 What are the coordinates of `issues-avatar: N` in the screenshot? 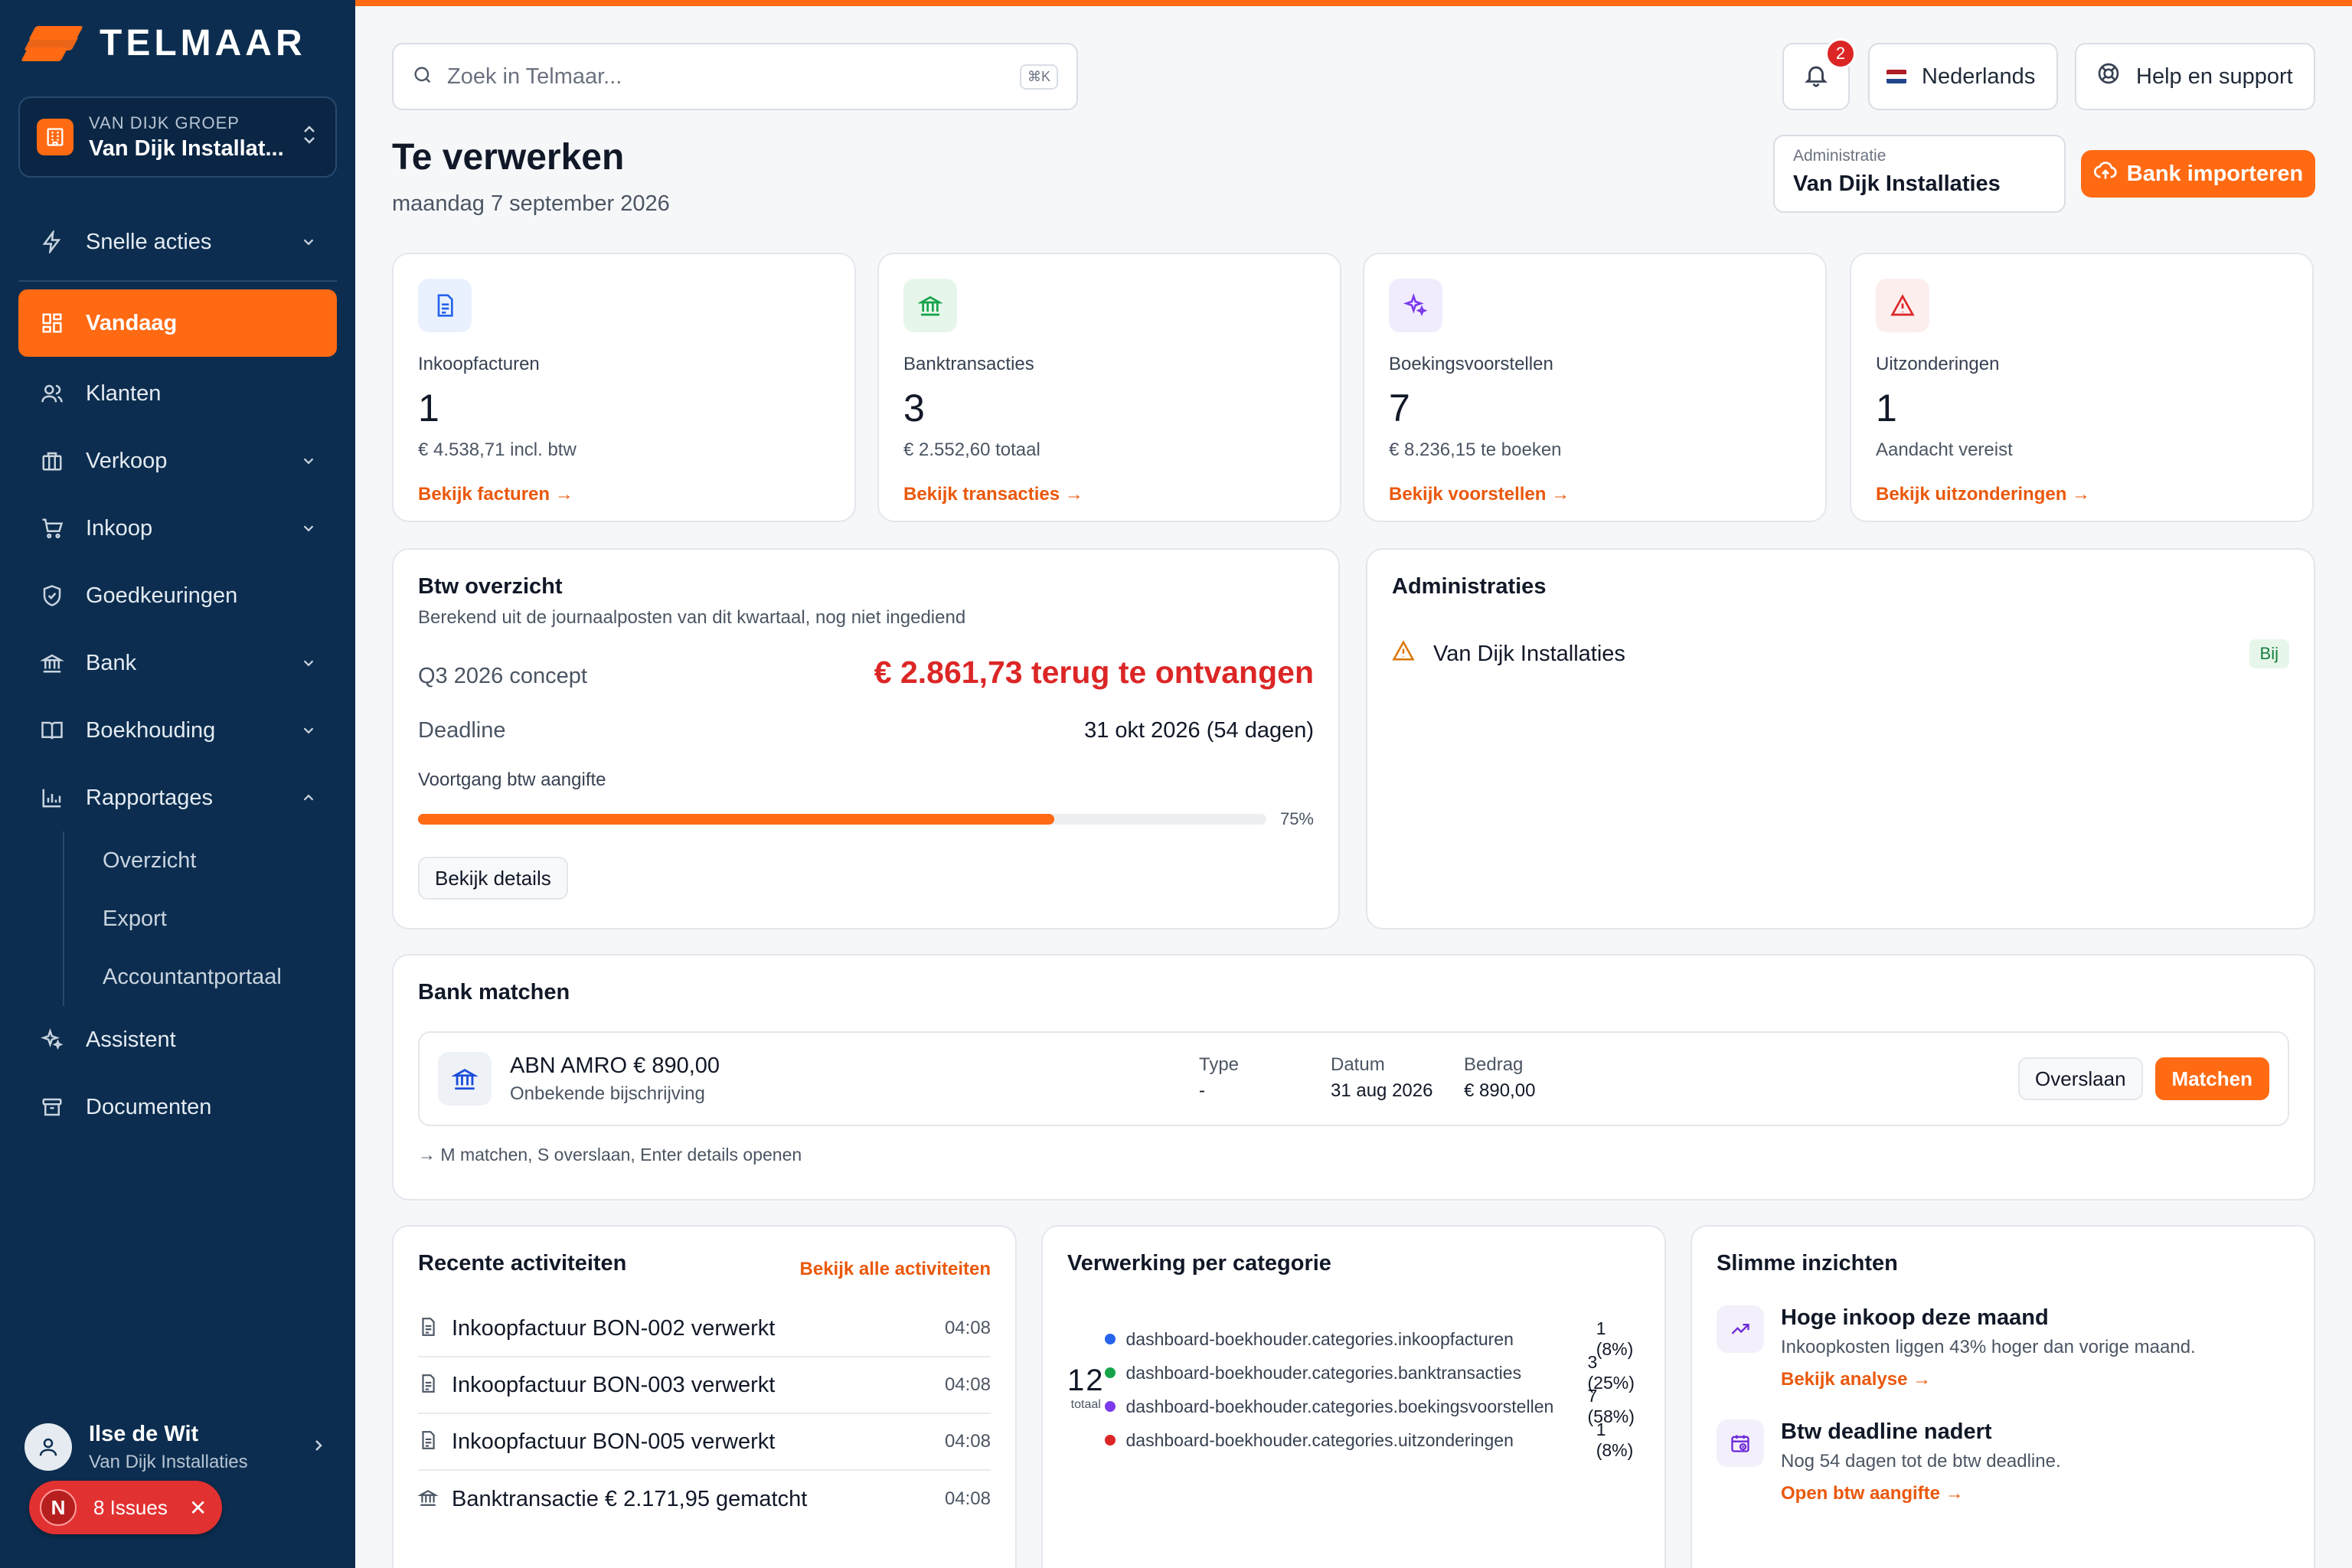 It's located at (58, 1507).